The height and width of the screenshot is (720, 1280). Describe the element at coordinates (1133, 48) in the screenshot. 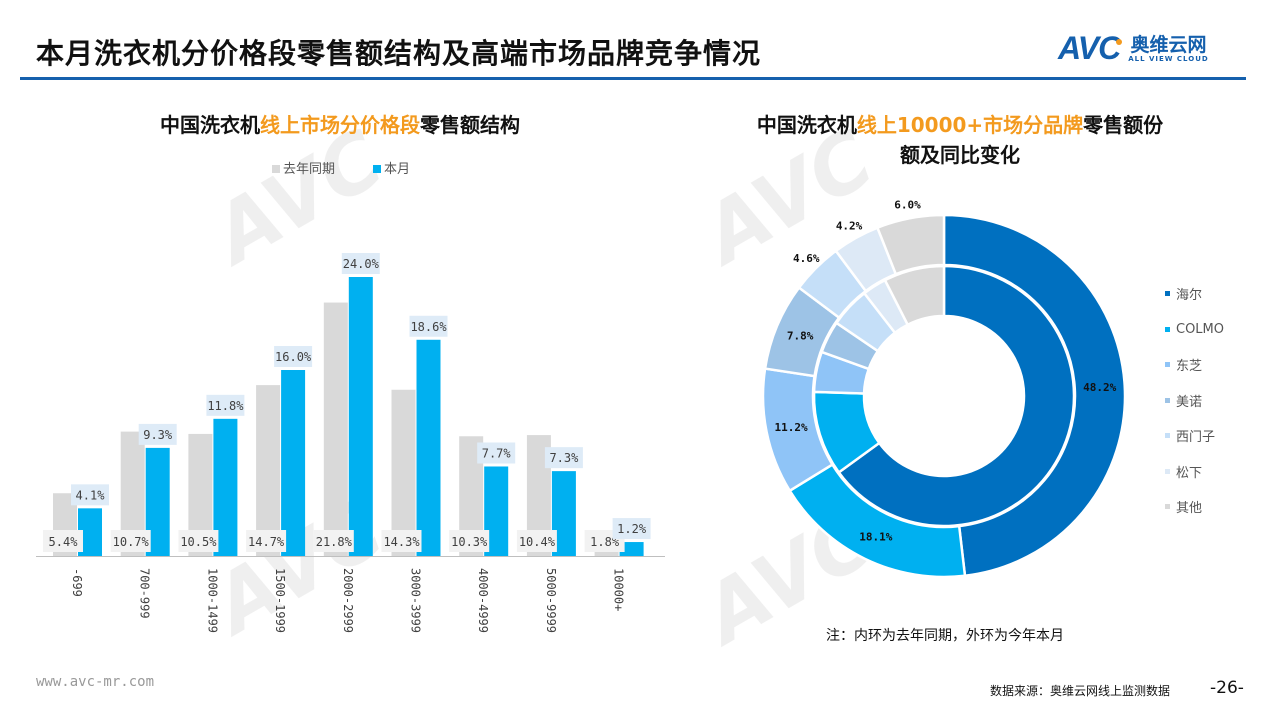

I see `avc-logo: AVC 奥维云网 ALL VIEW CLOUD` at that location.